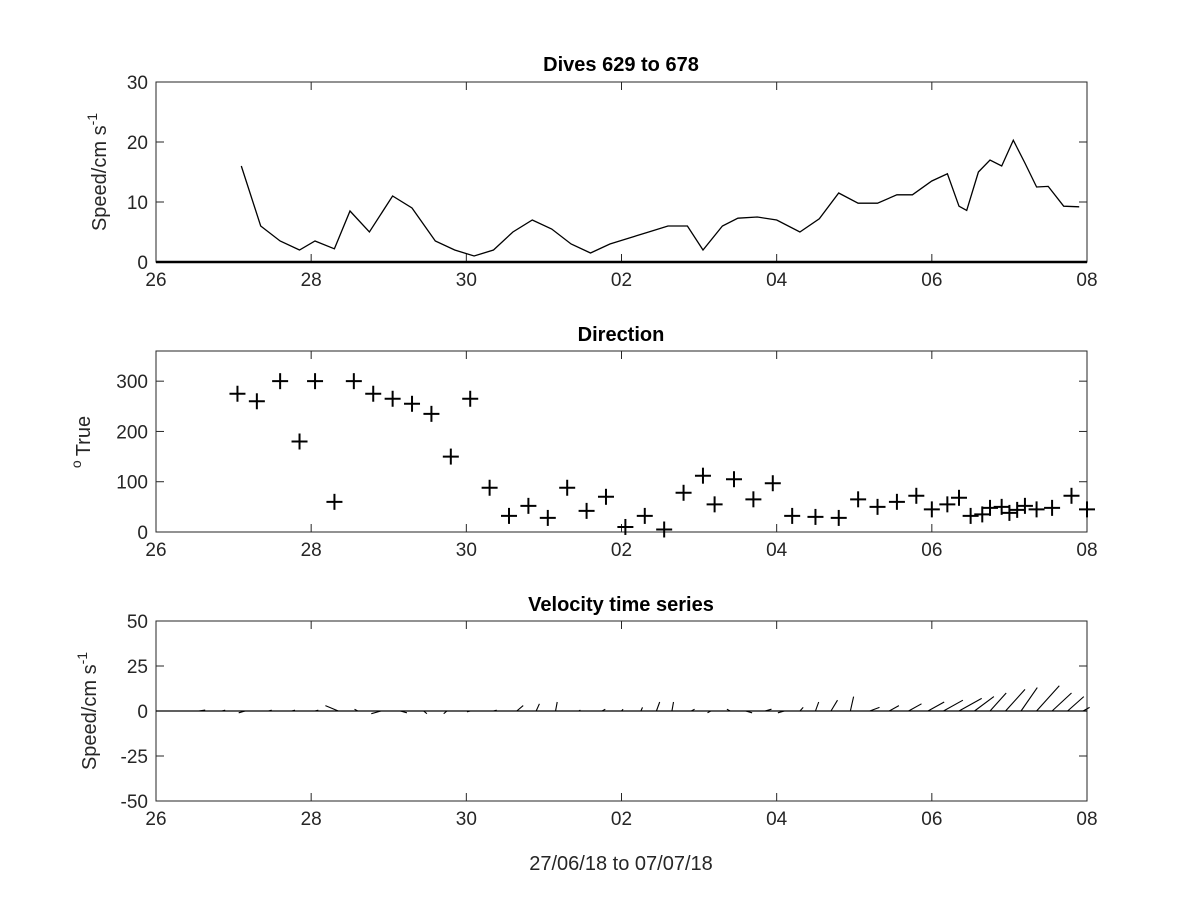 Image resolution: width=1200 pixels, height=900 pixels. I want to click on velocity-x-axis-label: 27/06/18 to 07/07/18, so click(621, 864).